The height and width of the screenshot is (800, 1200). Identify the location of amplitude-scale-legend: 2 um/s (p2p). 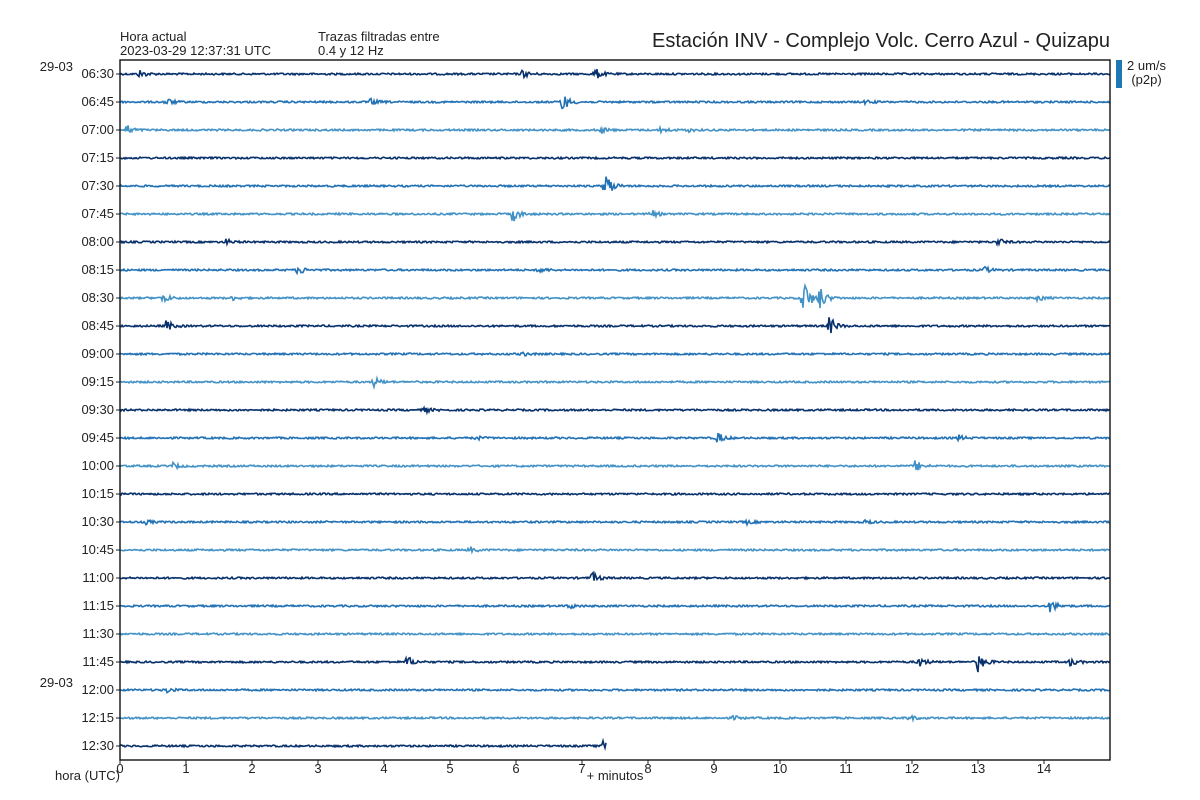
(1146, 73).